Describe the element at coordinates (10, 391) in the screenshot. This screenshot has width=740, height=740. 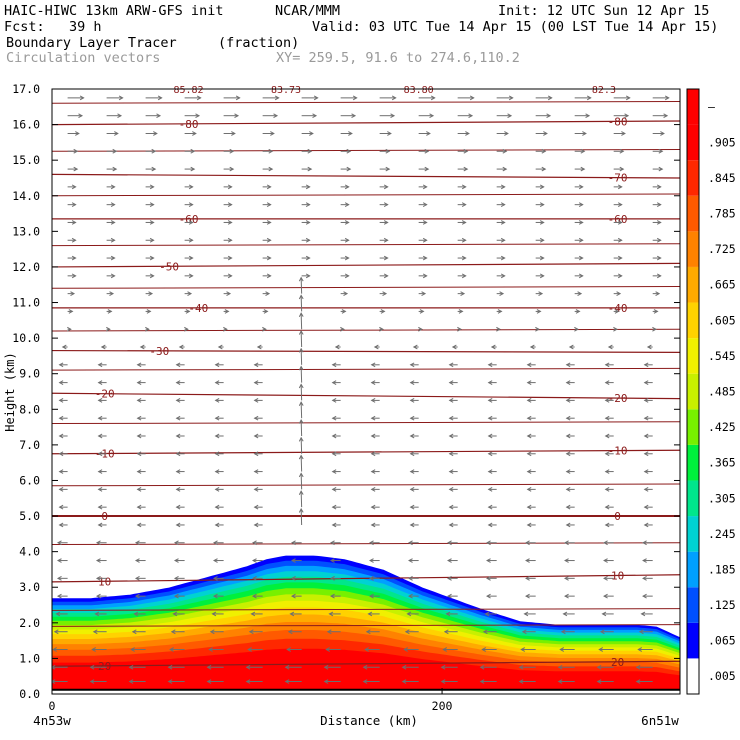
I see `y-axis-label: Height (km)` at that location.